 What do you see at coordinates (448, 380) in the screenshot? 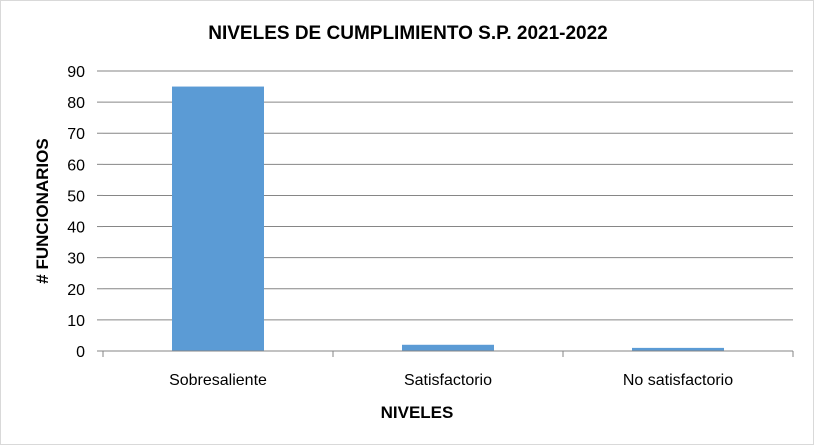
I see `x-category-label: Satisfactorio` at bounding box center [448, 380].